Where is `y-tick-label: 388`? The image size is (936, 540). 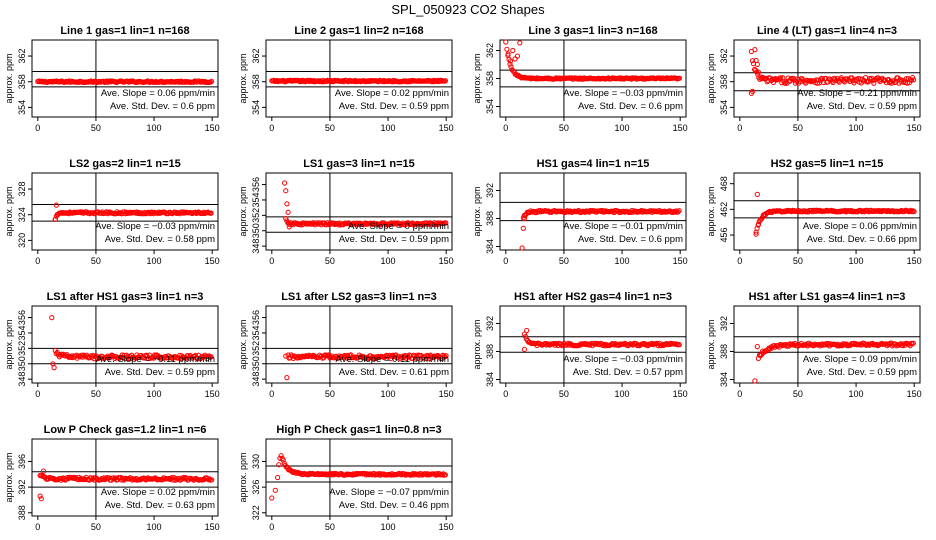
y-tick-label: 388 is located at coordinates (22, 512).